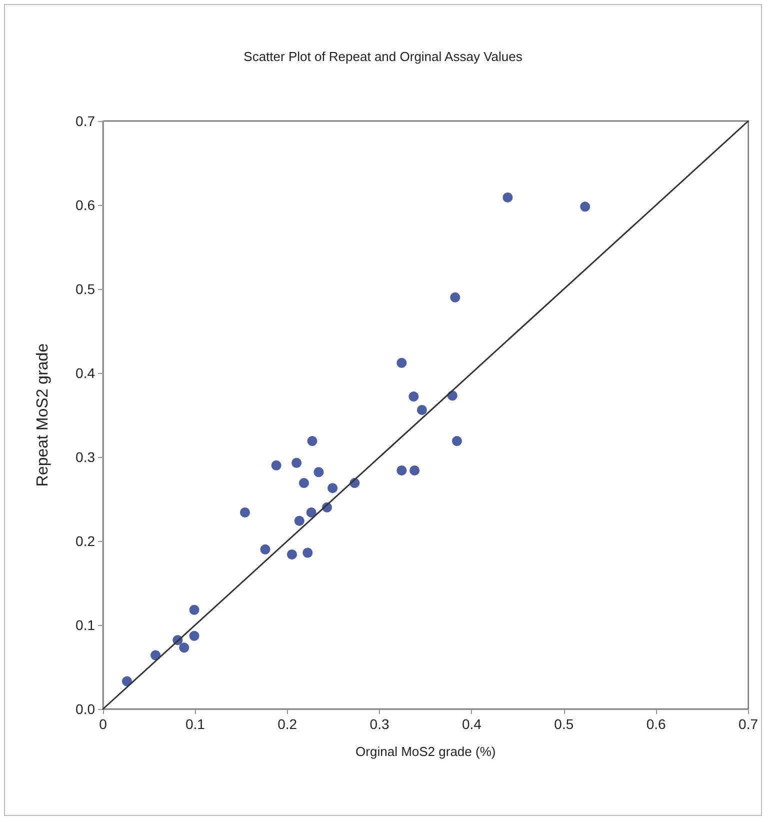 This screenshot has height=822, width=768. Describe the element at coordinates (380, 724) in the screenshot. I see `x-tick-label: 0.3` at that location.